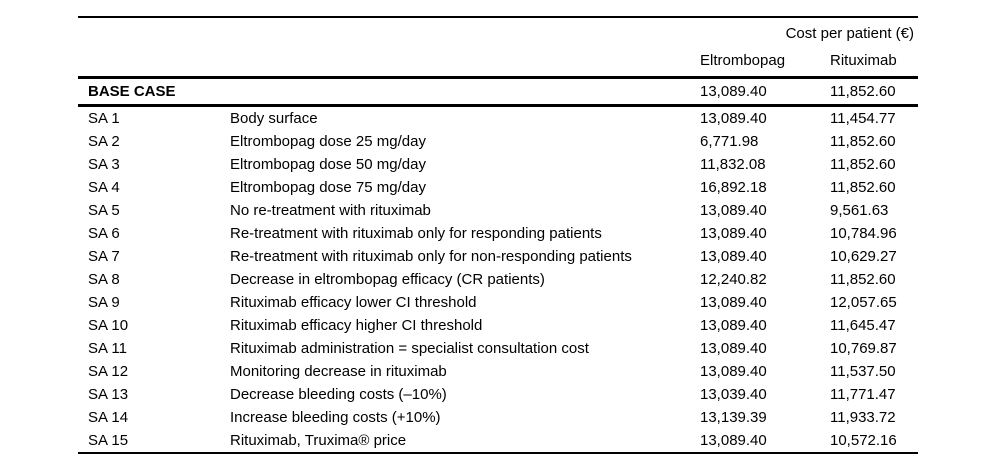  What do you see at coordinates (328, 141) in the screenshot?
I see `row-description: Eltrombopag dose 25 mg/day` at bounding box center [328, 141].